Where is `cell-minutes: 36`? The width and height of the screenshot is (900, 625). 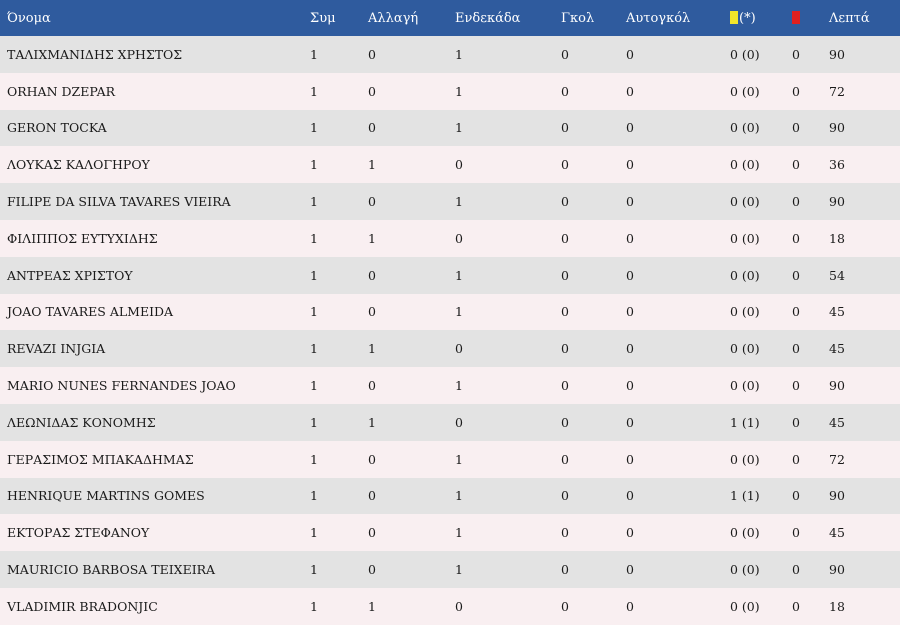
cell-minutes: 36 is located at coordinates (837, 165).